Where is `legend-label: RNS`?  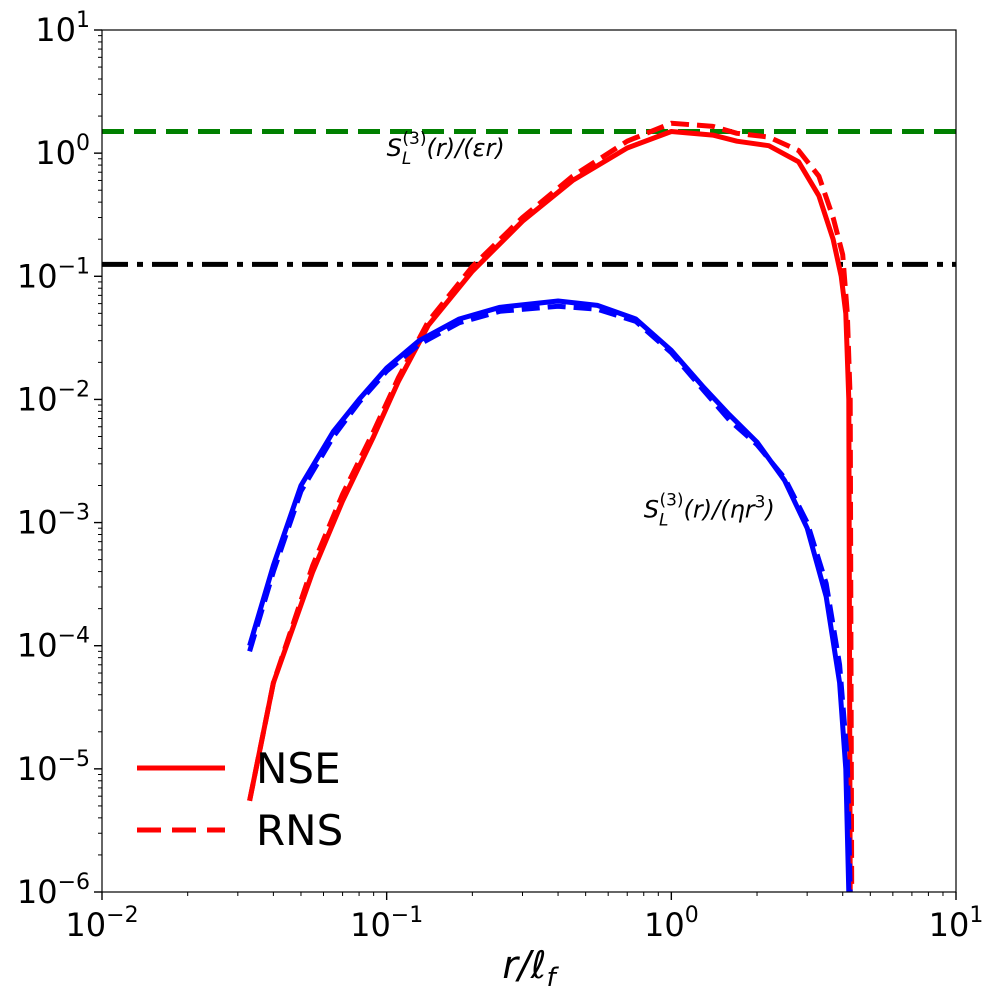
legend-label: RNS is located at coordinates (299, 830).